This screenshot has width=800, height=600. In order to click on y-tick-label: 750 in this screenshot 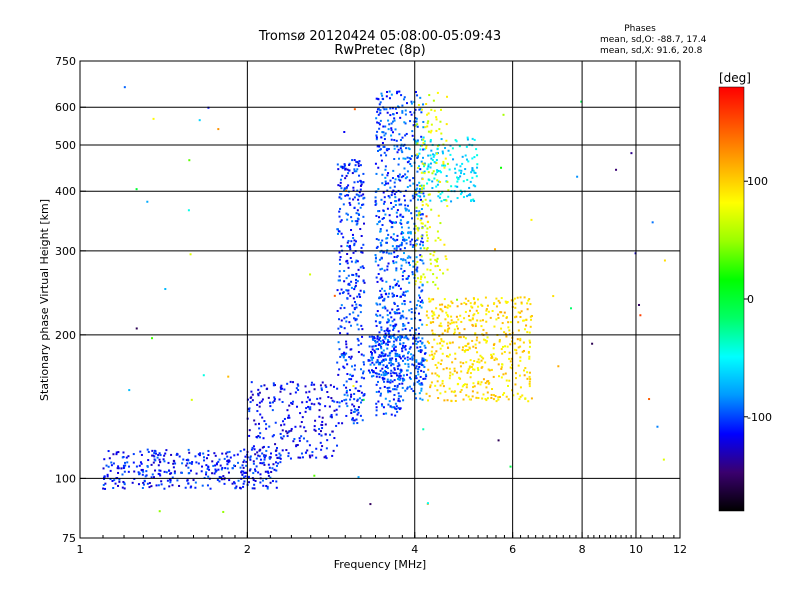, I will do `click(65, 61)`.